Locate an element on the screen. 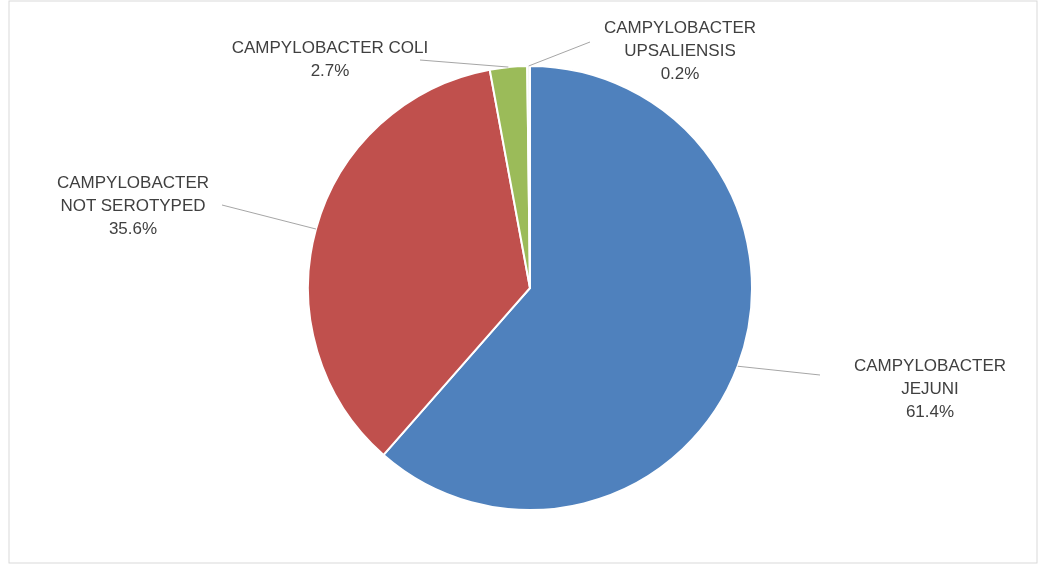 This screenshot has width=1039, height=564. data-label: 2.7% is located at coordinates (330, 70).